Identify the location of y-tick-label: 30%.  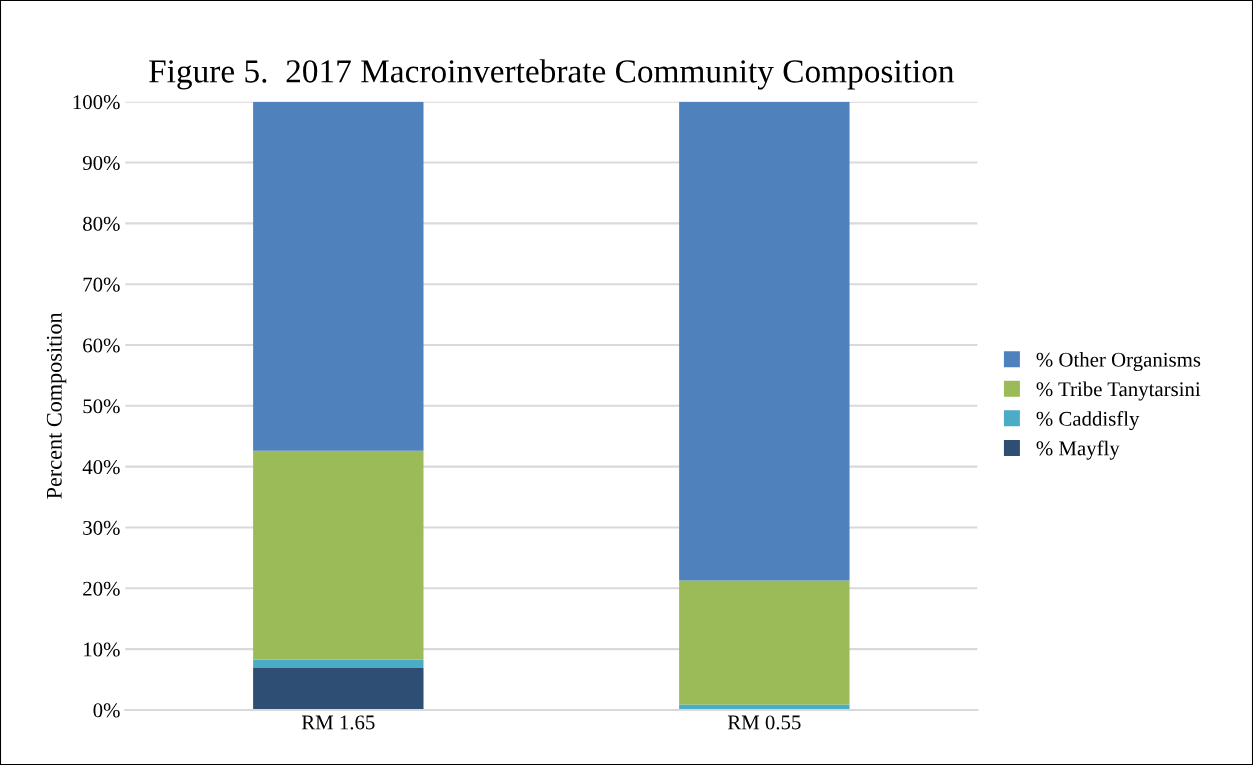
(101, 527).